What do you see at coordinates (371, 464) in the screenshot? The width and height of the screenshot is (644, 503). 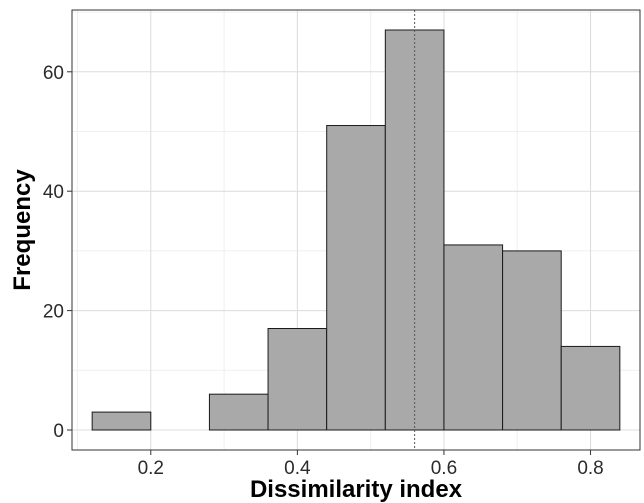 I see `x-axis-ticks: 0.2 0.4 0.6 0.8` at bounding box center [371, 464].